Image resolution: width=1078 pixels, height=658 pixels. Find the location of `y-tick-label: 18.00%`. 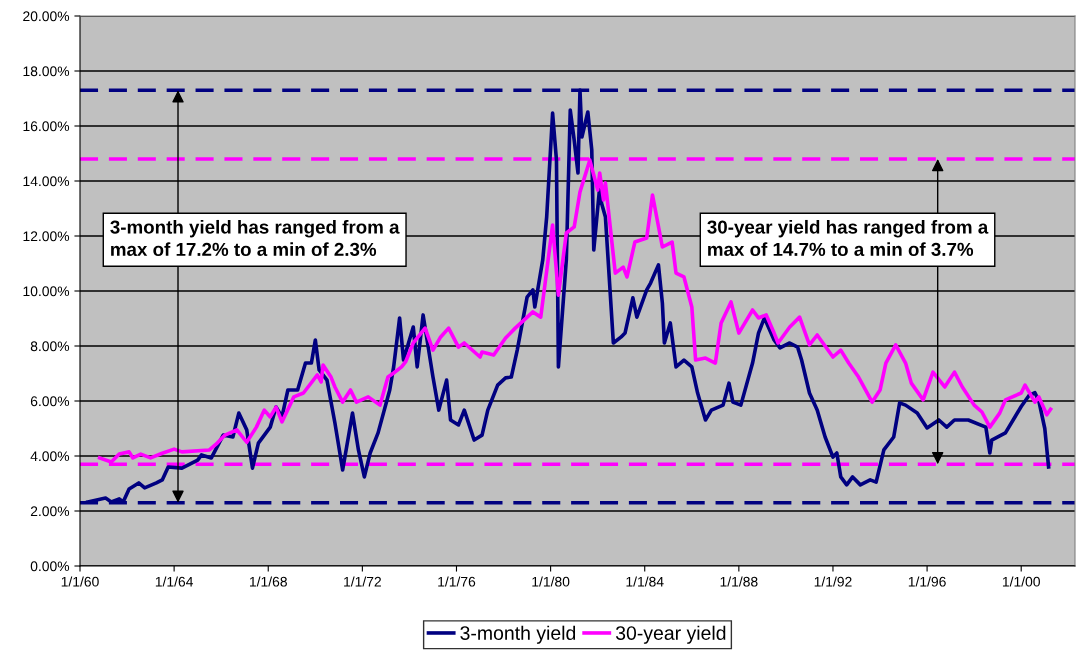

y-tick-label: 18.00% is located at coordinates (46, 71).